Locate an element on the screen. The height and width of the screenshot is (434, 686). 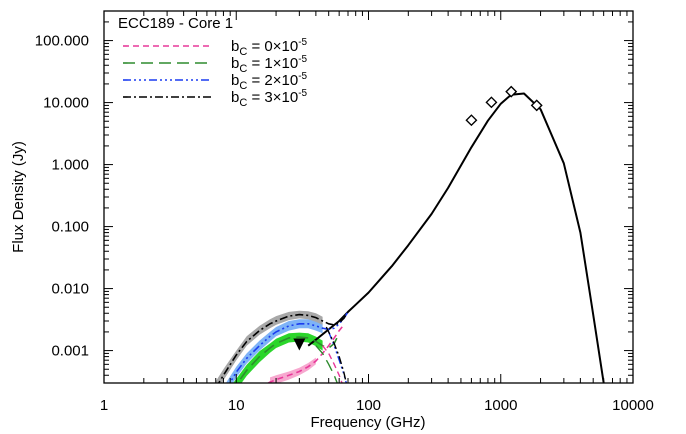
x-axis-title: Frequency (GHz) is located at coordinates (367, 422).